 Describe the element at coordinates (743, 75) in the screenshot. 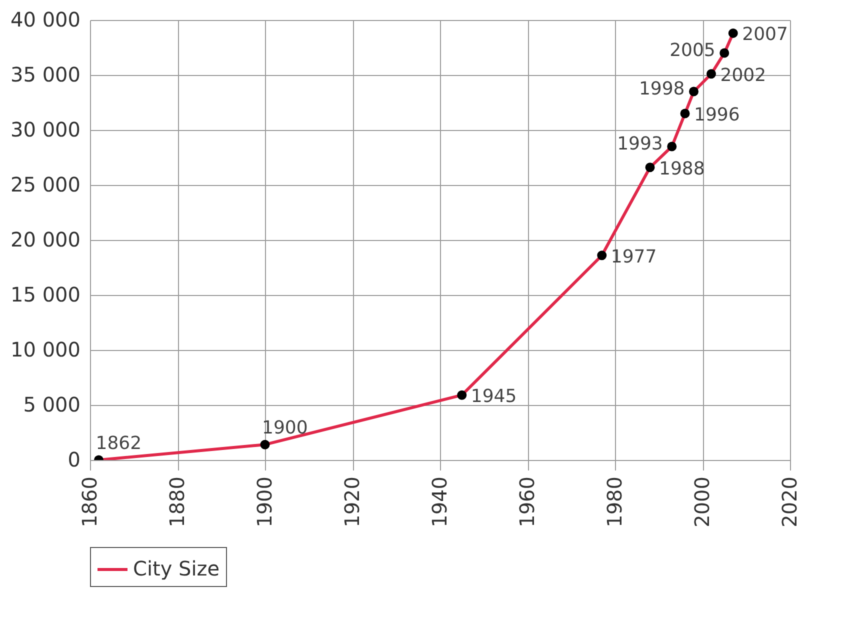

I see `annotation: 2002` at that location.